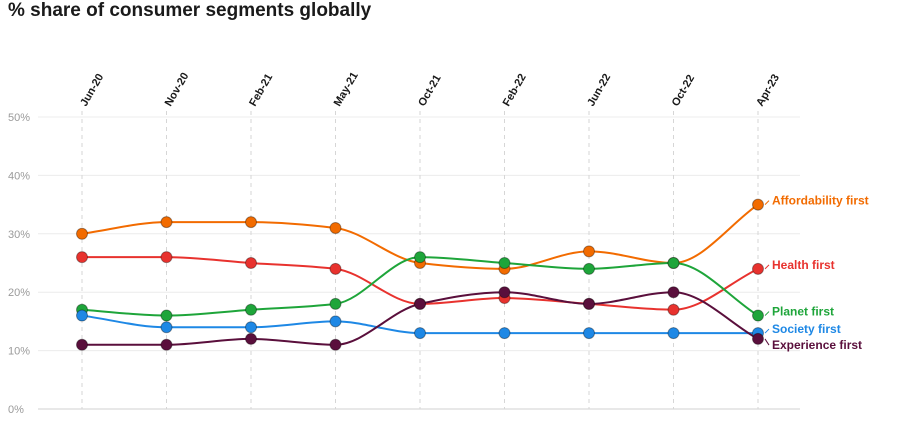  What do you see at coordinates (346, 89) in the screenshot?
I see `x-tick-label: May-21` at bounding box center [346, 89].